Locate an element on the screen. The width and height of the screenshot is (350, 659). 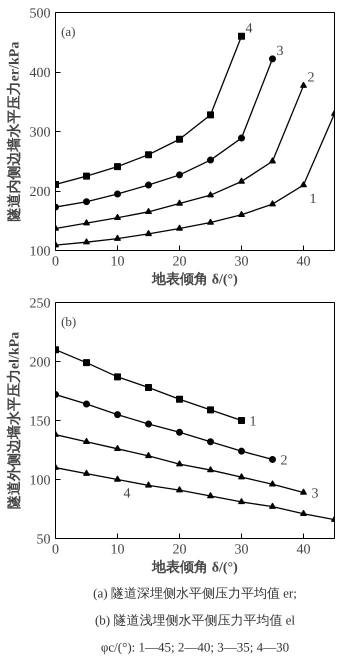
y-tick-label: 500 is located at coordinates (40, 14).